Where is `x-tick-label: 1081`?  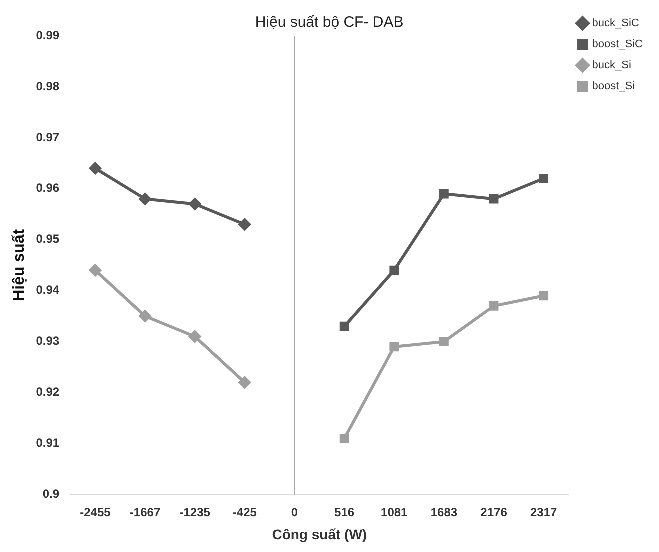 x-tick-label: 1081 is located at coordinates (394, 512).